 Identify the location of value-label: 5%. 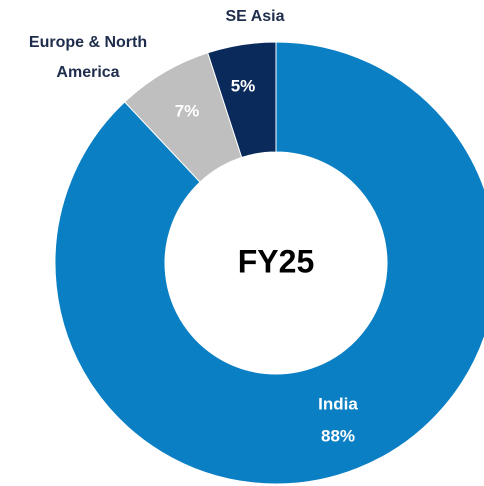
(243, 85).